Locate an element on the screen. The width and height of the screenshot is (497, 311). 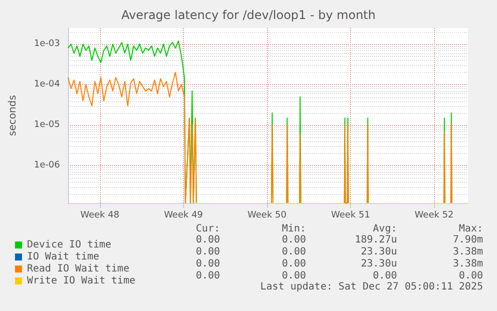
legend-label: Write IO Wait time is located at coordinates (81, 281).